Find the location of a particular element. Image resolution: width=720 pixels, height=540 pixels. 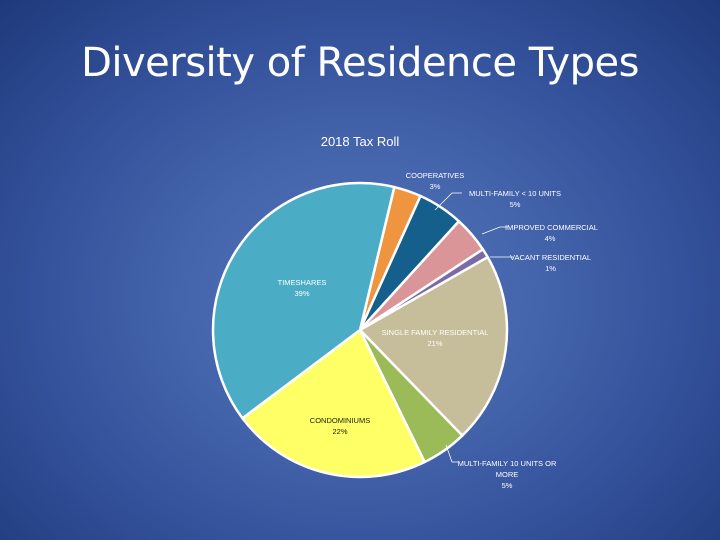

leader-line-multi-small is located at coordinates (448, 201).